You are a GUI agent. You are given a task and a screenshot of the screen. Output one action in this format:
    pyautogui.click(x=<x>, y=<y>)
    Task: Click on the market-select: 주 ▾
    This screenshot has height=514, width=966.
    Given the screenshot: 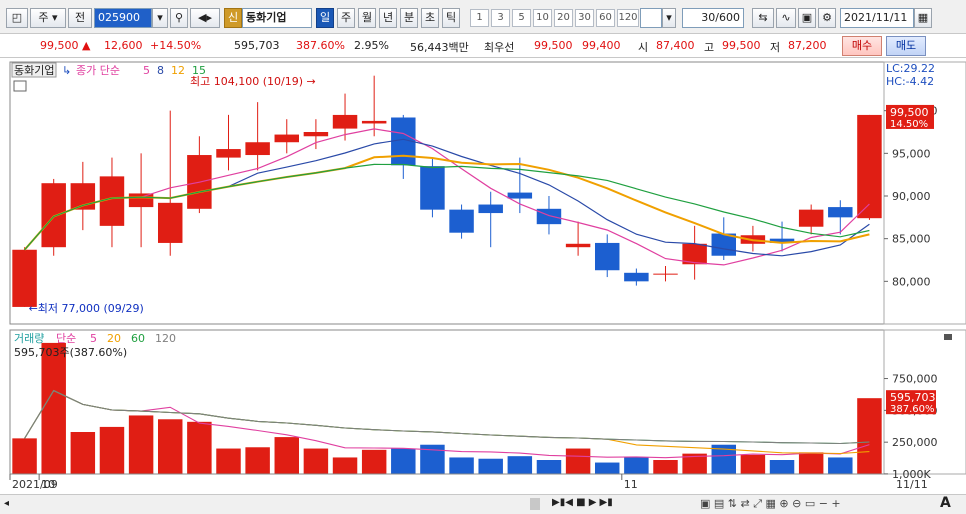 What is the action you would take?
    pyautogui.click(x=48, y=18)
    